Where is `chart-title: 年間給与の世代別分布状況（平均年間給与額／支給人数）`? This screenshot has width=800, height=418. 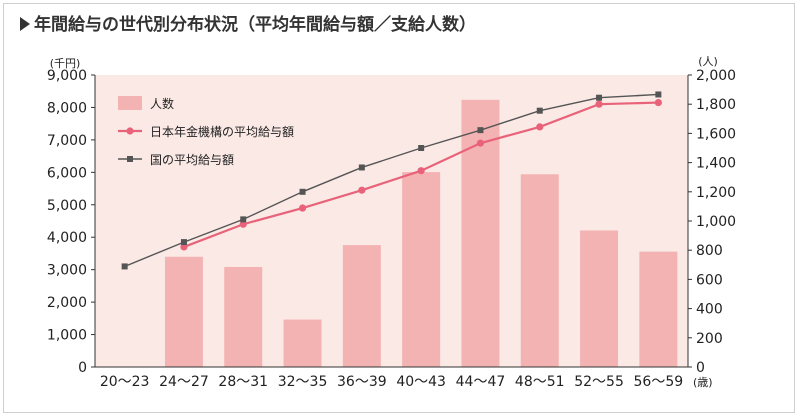 chart-title: 年間給与の世代別分布状況（平均年間給与額／支給人数） is located at coordinates (248, 22).